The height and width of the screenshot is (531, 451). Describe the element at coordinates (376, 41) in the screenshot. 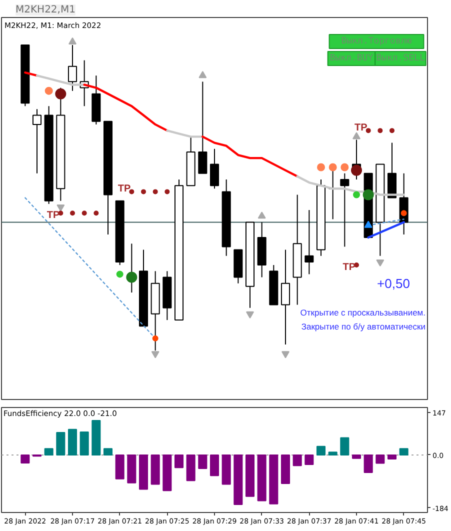

I see `annotation: Выкл.Торговлю` at that location.